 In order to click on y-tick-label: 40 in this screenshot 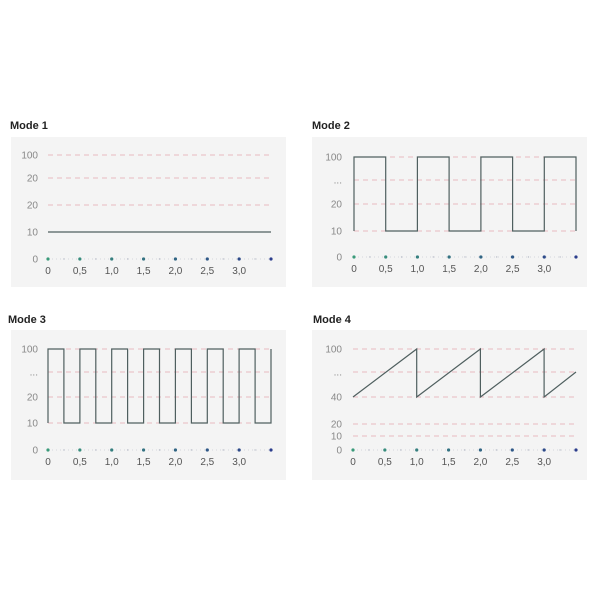, I will do `click(337, 398)`.